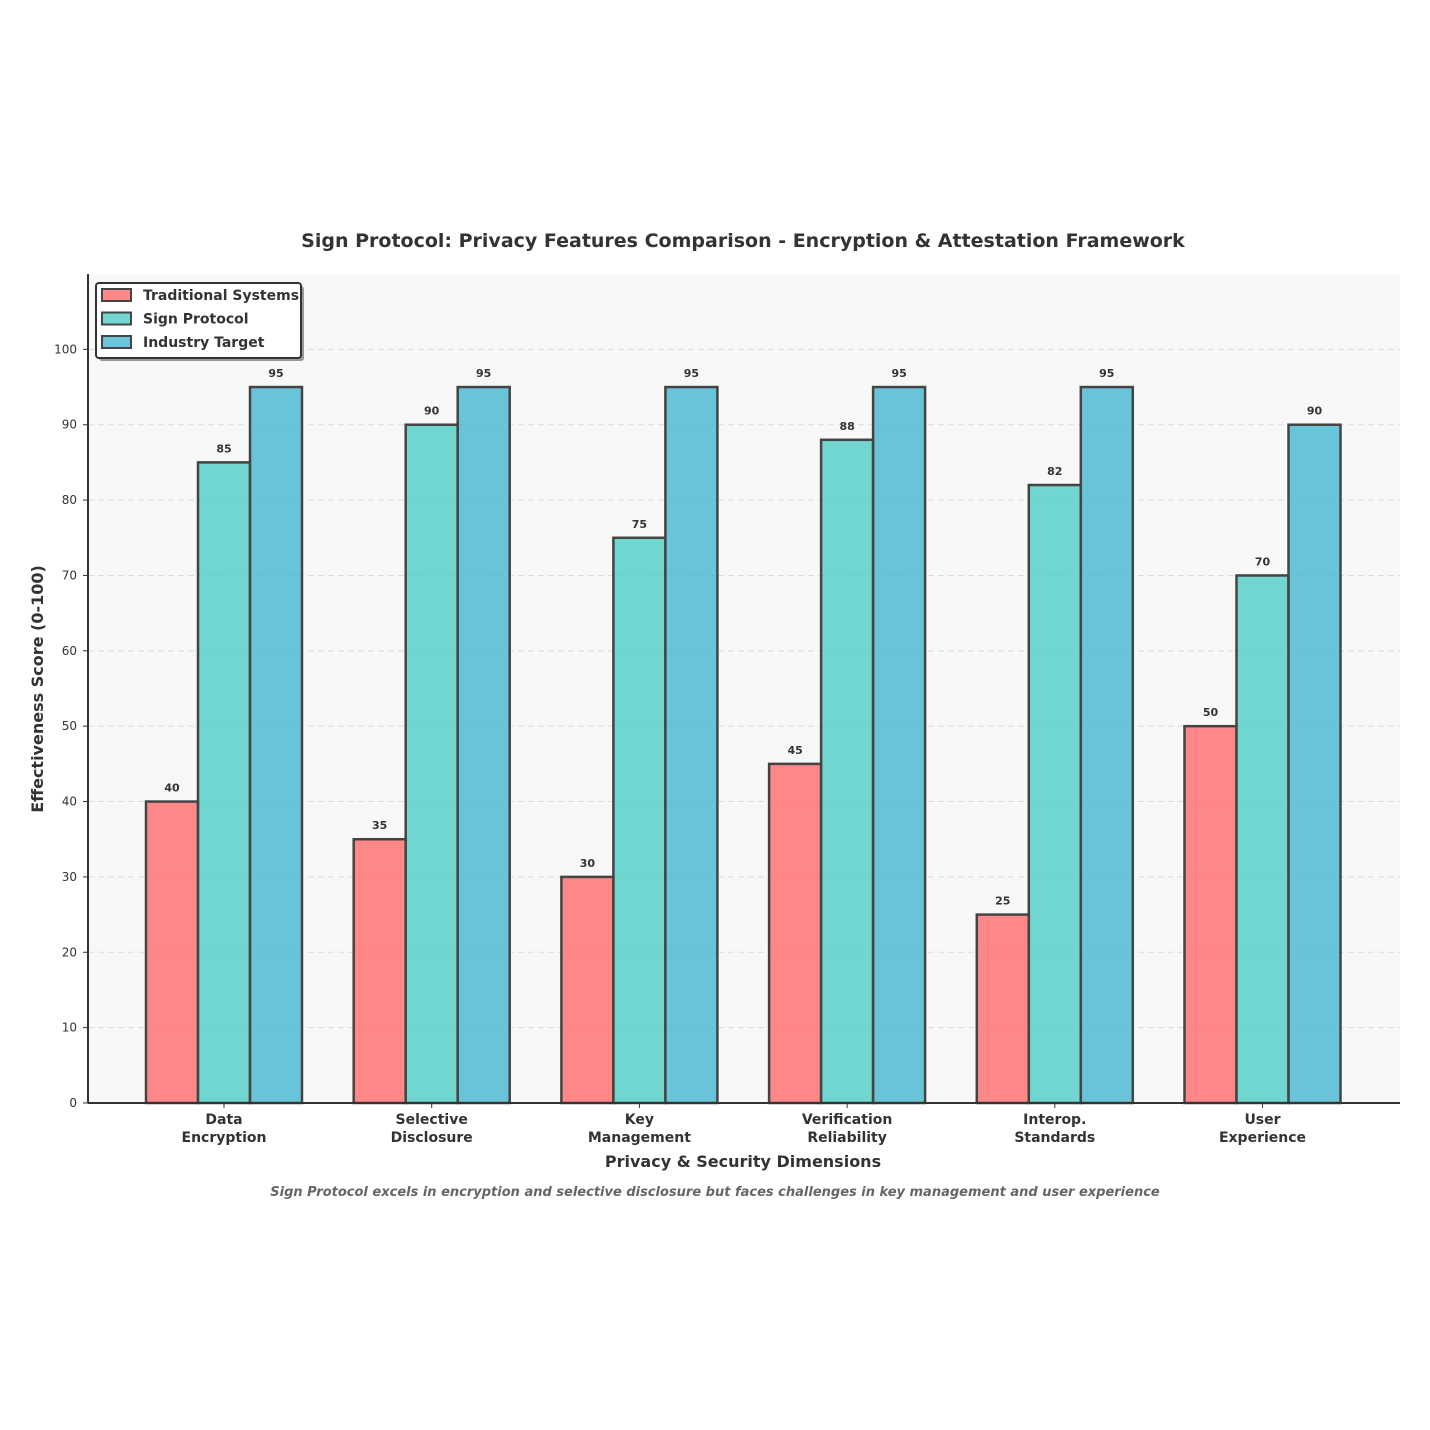 Image resolution: width=1430 pixels, height=1430 pixels. What do you see at coordinates (1054, 1138) in the screenshot?
I see `x-tick-label: Standards` at bounding box center [1054, 1138].